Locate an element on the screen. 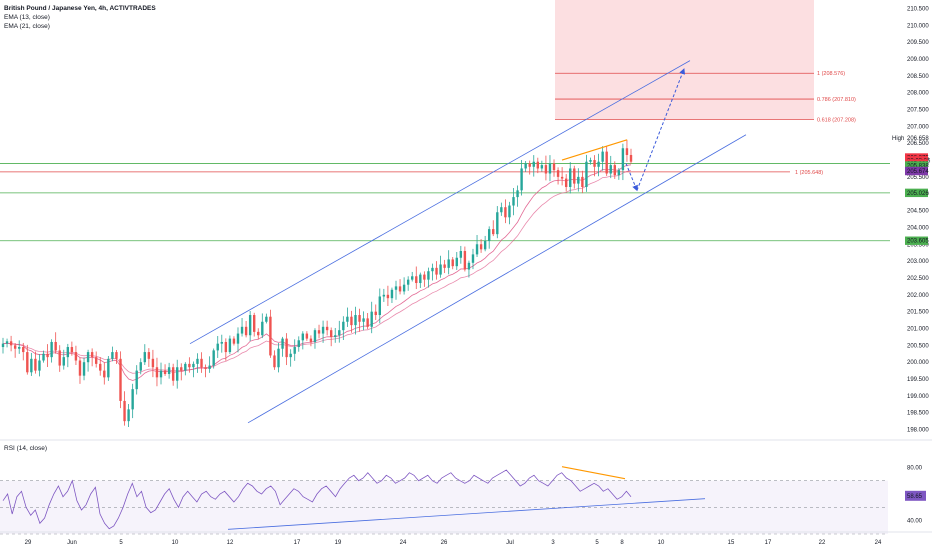 Image resolution: width=932 pixels, height=550 pixels. time-tick-label: 3 is located at coordinates (553, 543).